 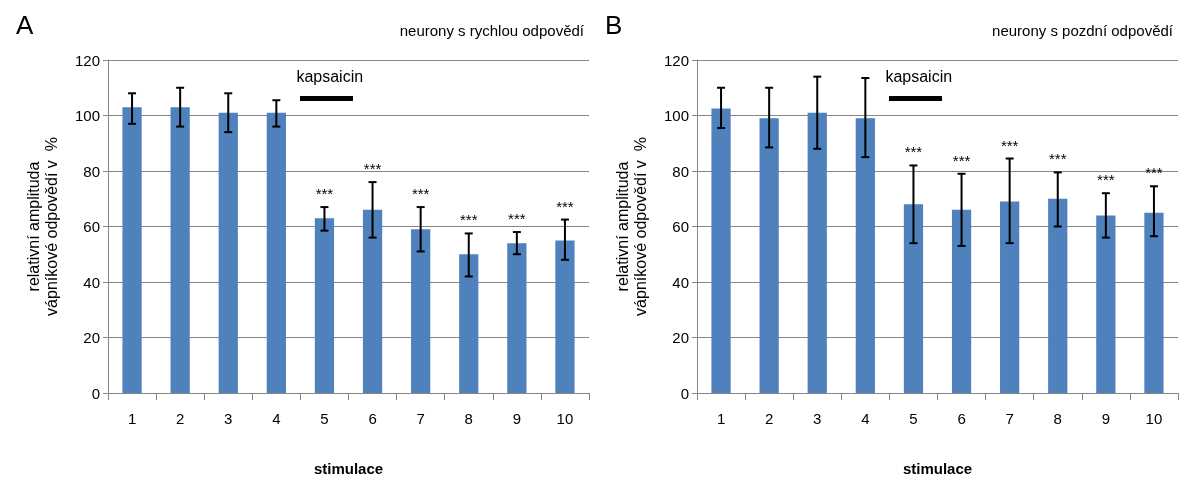 I want to click on chart-title: neurony s pozdní odpovědí, so click(x=1083, y=30).